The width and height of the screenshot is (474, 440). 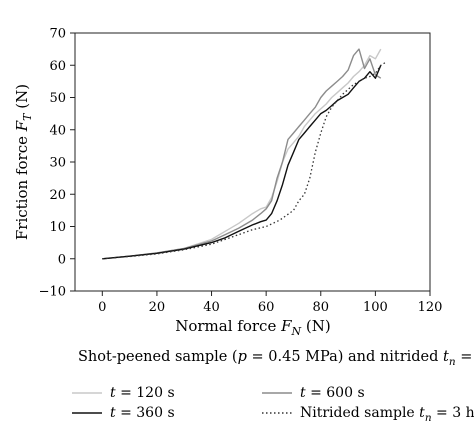 What do you see at coordinates (62, 259) in the screenshot?
I see `y-tick-label: 0` at bounding box center [62, 259].